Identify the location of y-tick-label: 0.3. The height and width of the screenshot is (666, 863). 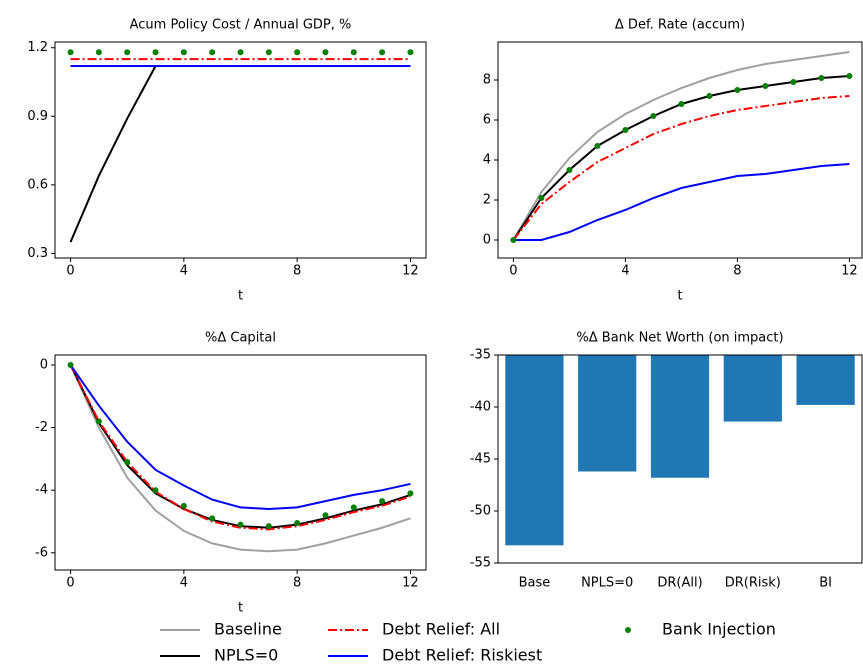
(37, 253).